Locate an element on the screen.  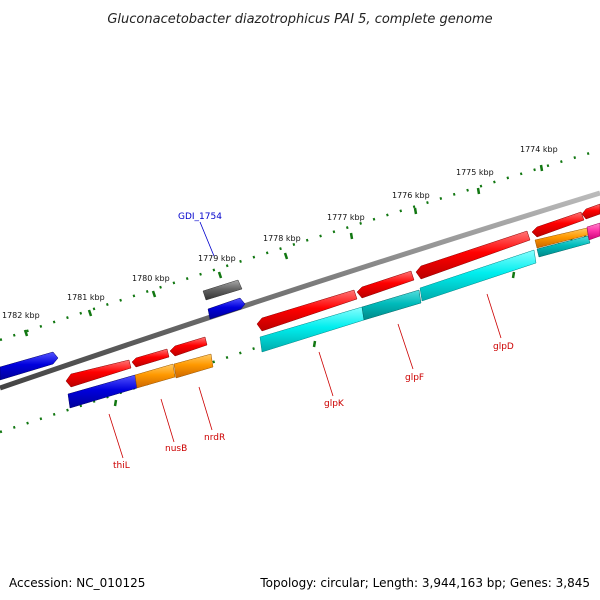
ruler-label-1777: 1777 kbp is located at coordinates (346, 217).